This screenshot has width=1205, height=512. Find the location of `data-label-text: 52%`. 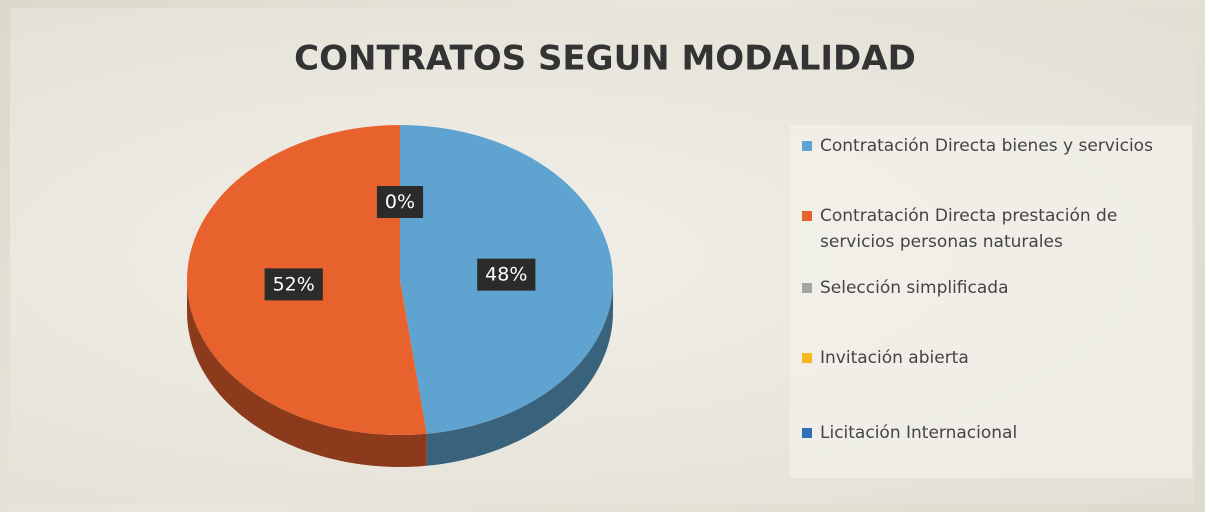

data-label-text: 52% is located at coordinates (294, 284).